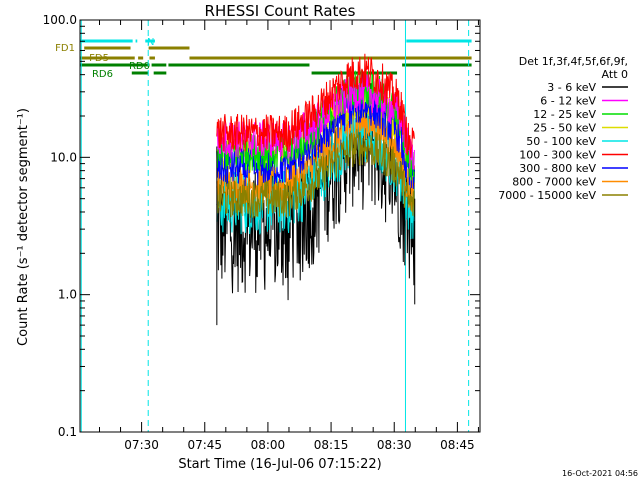  What do you see at coordinates (571, 87) in the screenshot?
I see `legend-label: 3 - 6 keV` at bounding box center [571, 87].